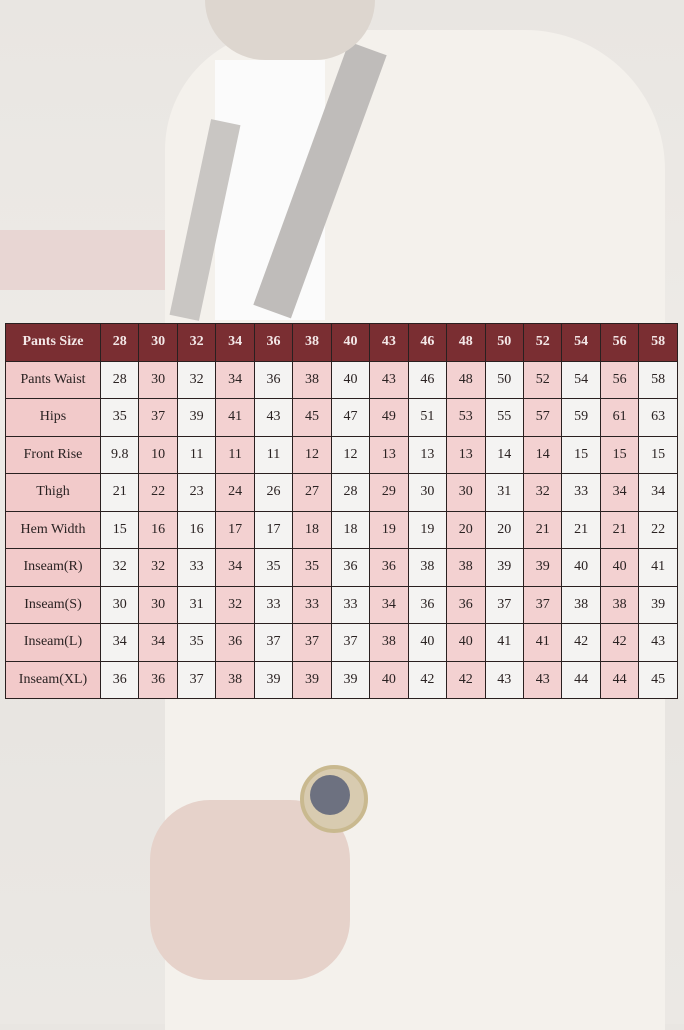 The image size is (684, 1030). I want to click on table-cell: 16, so click(158, 529).